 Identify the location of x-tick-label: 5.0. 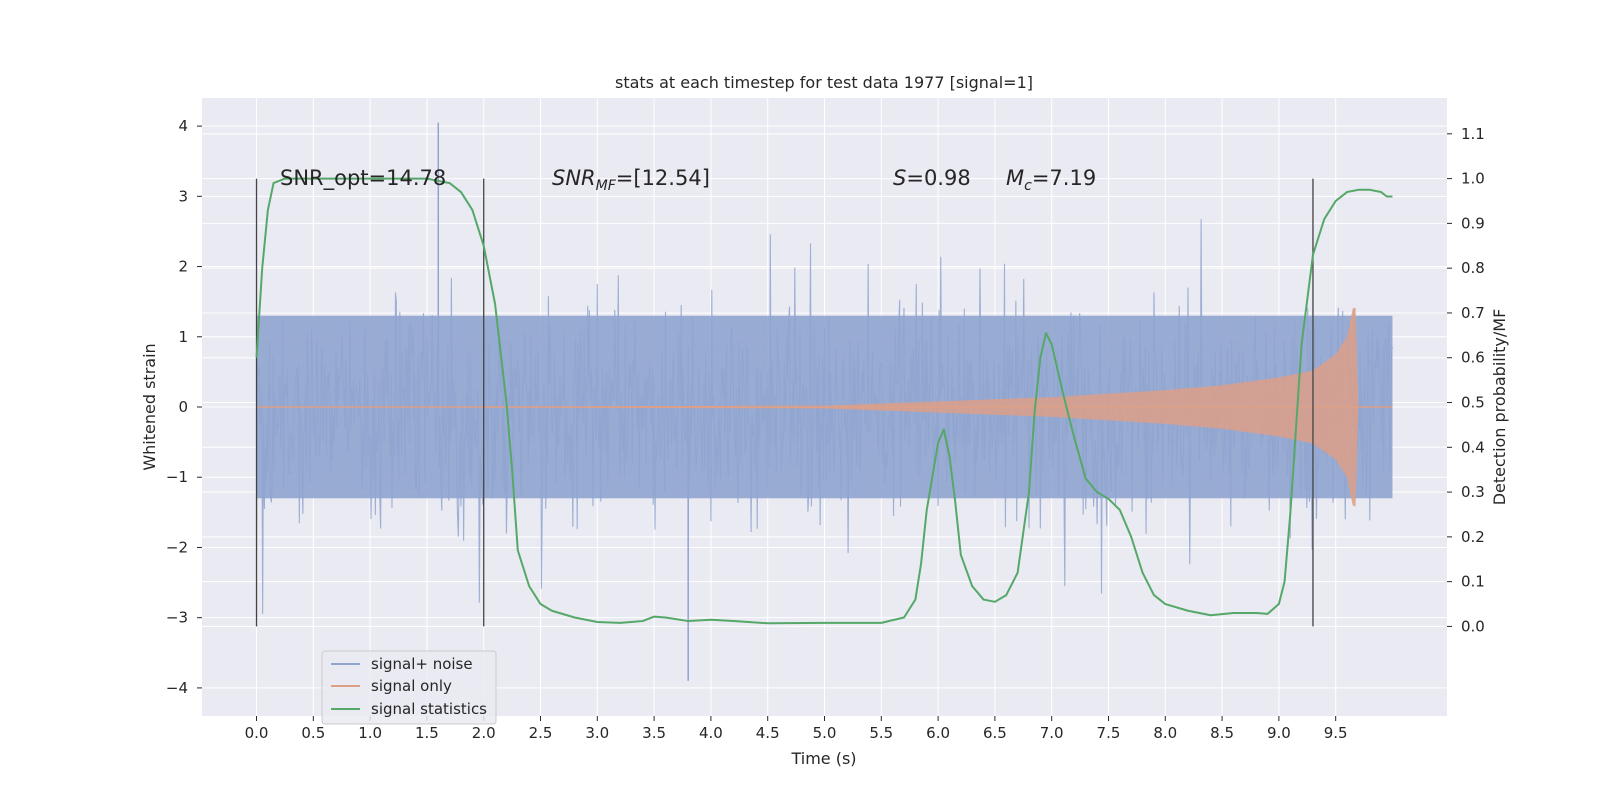
(825, 733).